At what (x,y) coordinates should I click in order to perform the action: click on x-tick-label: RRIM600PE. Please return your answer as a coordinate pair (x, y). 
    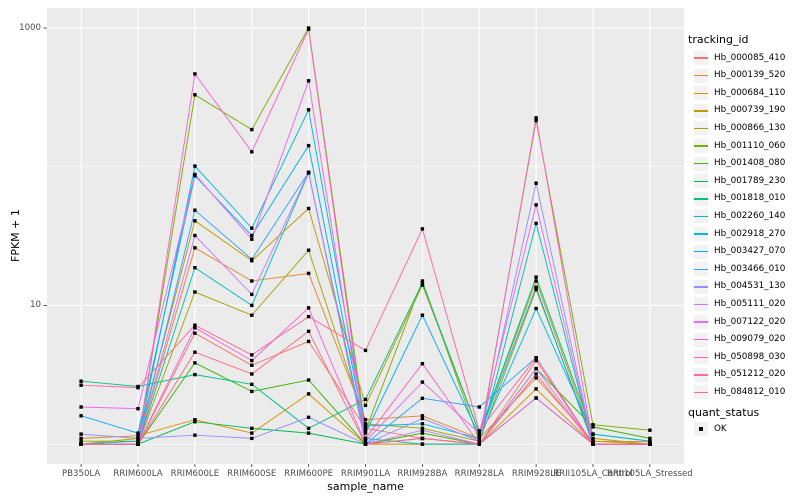
    Looking at the image, I should click on (309, 474).